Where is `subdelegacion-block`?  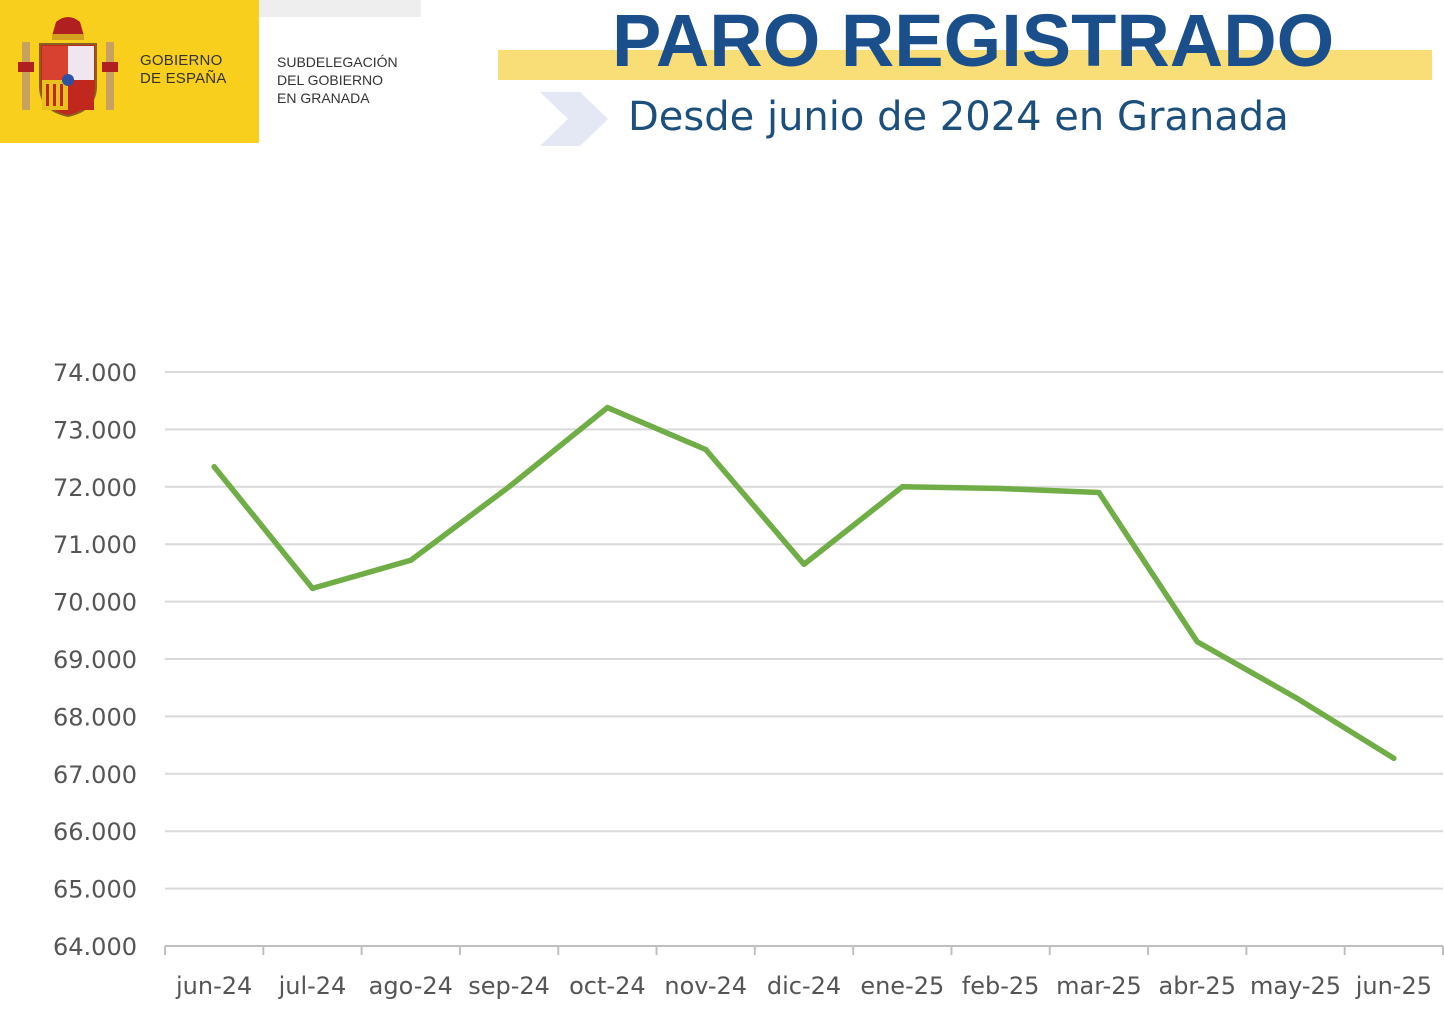 subdelegacion-block is located at coordinates (340, 71).